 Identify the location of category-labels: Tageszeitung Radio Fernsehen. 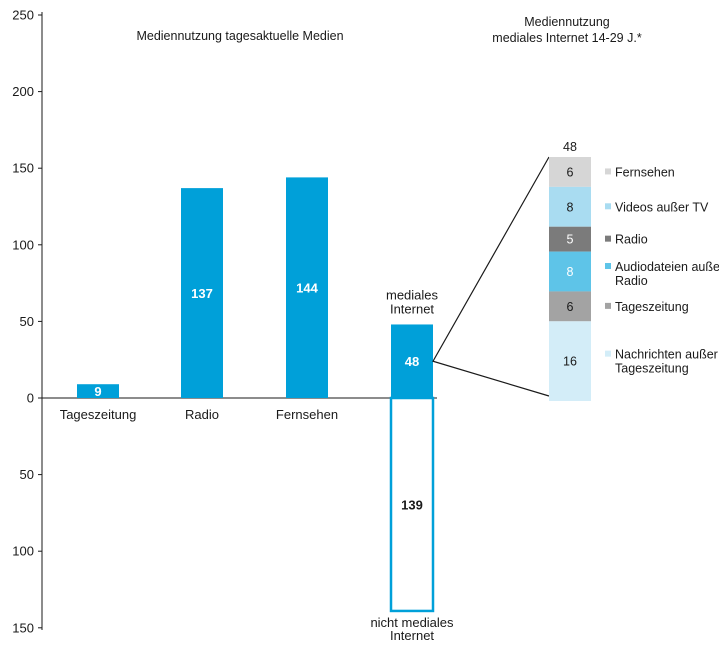
(199, 414).